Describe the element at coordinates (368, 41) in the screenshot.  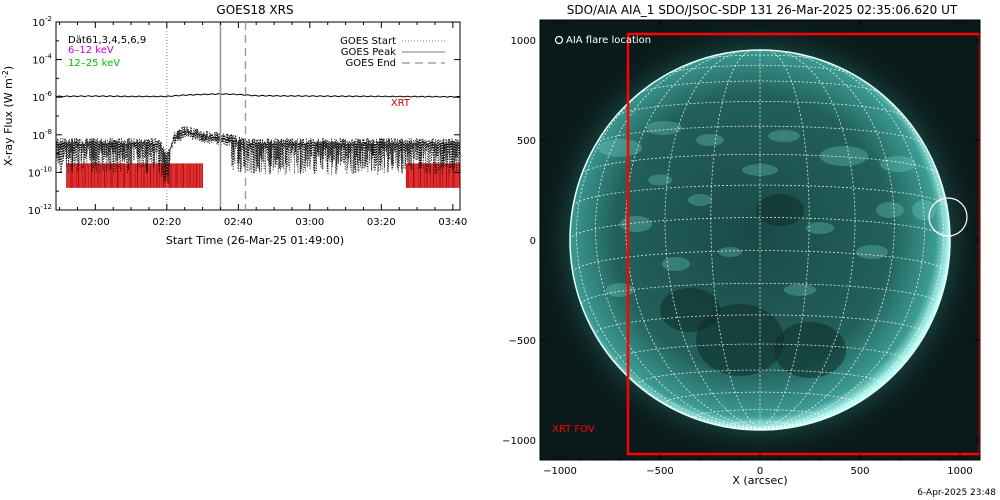
I see `legend-goes-start-label: GOES Start` at that location.